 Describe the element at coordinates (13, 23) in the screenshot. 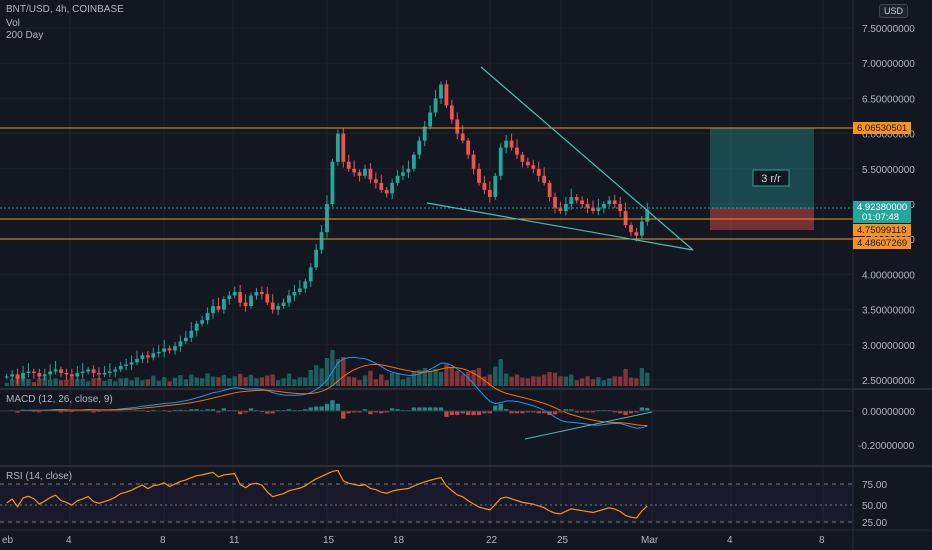

I see `volume-indicator-label: Vol` at that location.